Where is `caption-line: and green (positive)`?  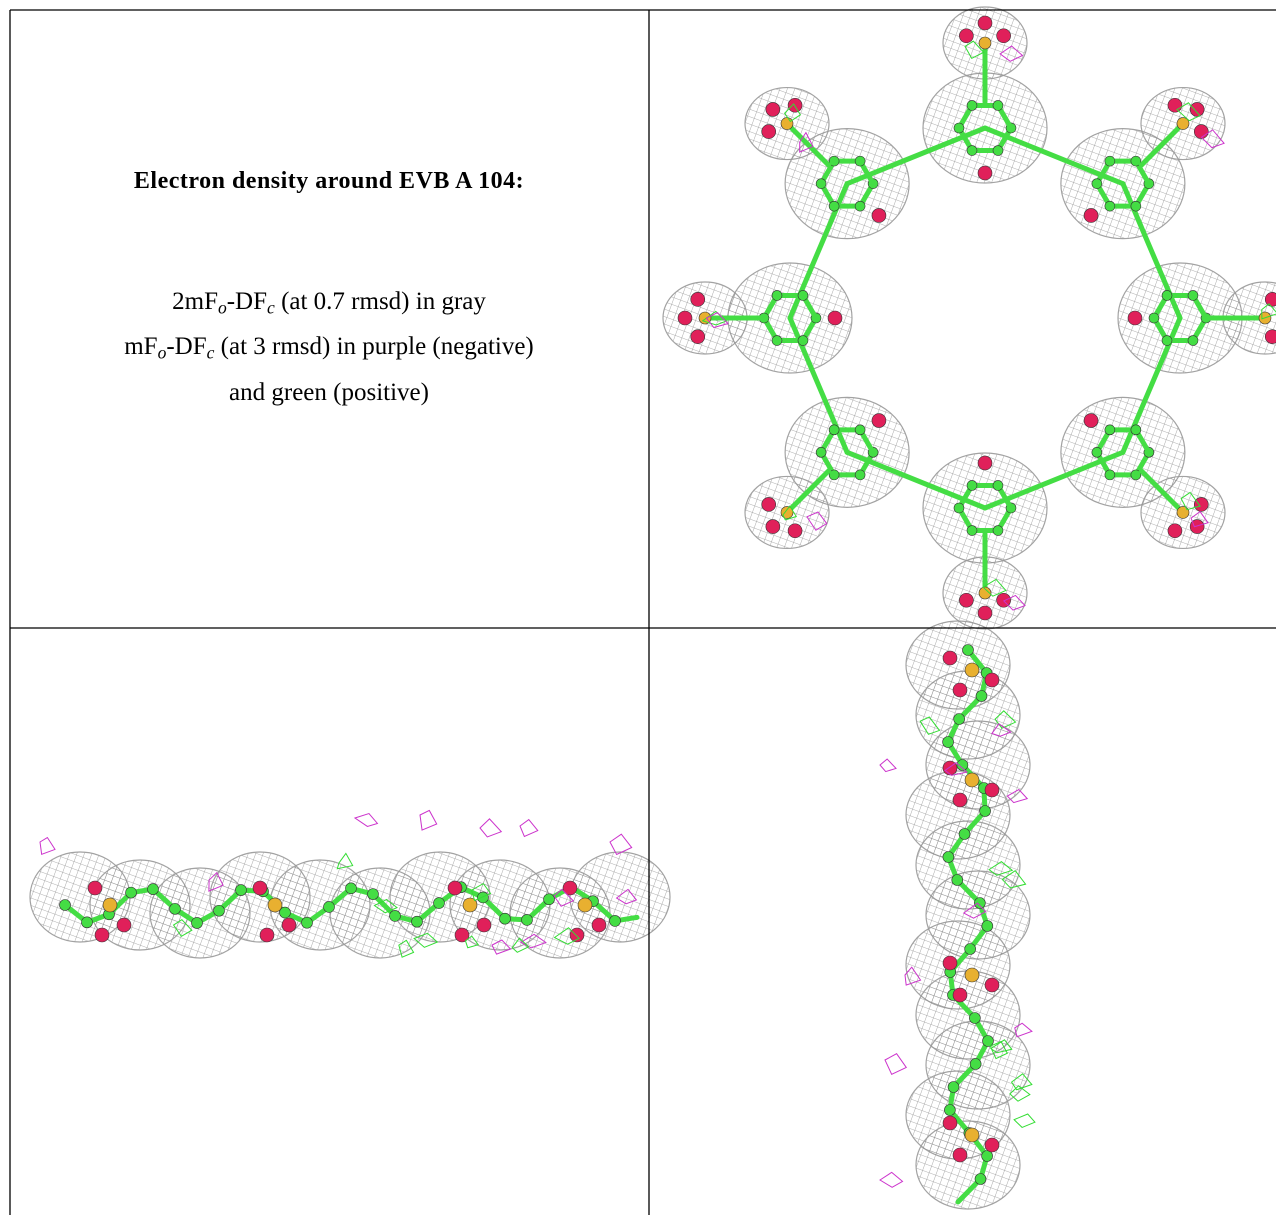
caption-line: and green (positive) is located at coordinates (329, 393).